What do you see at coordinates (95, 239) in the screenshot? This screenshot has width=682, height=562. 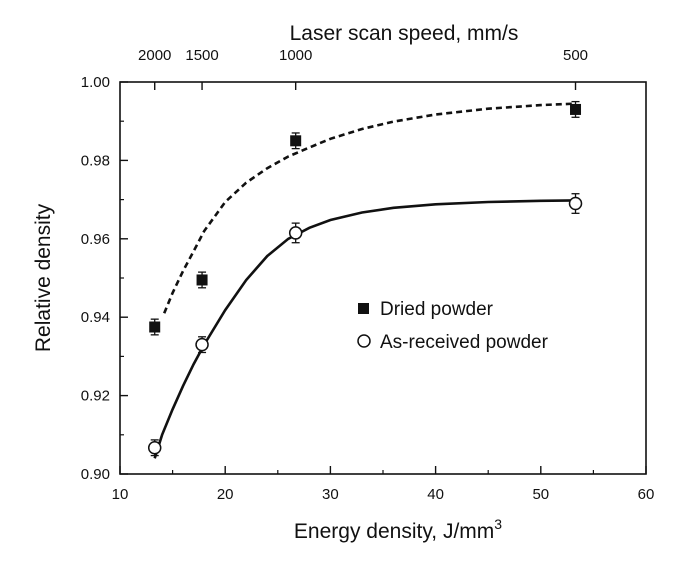 I see `y-tick-label: 0.96` at bounding box center [95, 239].